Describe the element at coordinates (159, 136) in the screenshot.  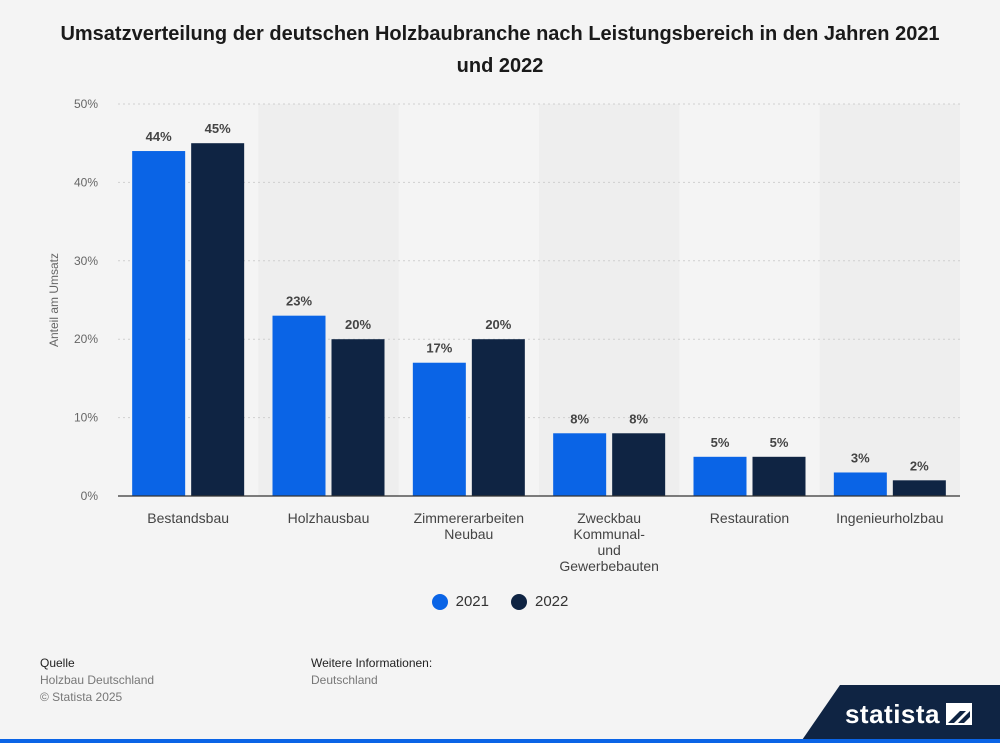
I see `data-label: 44%` at that location.